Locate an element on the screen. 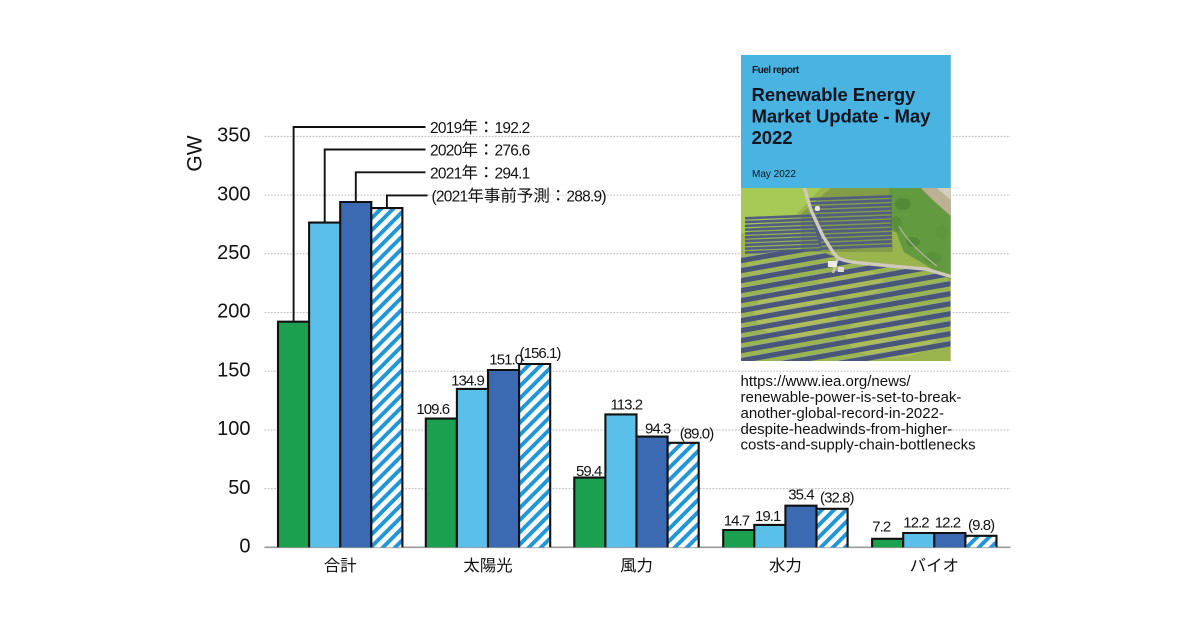 The image size is (1200, 630). svg-text: (89.0) is located at coordinates (697, 433).